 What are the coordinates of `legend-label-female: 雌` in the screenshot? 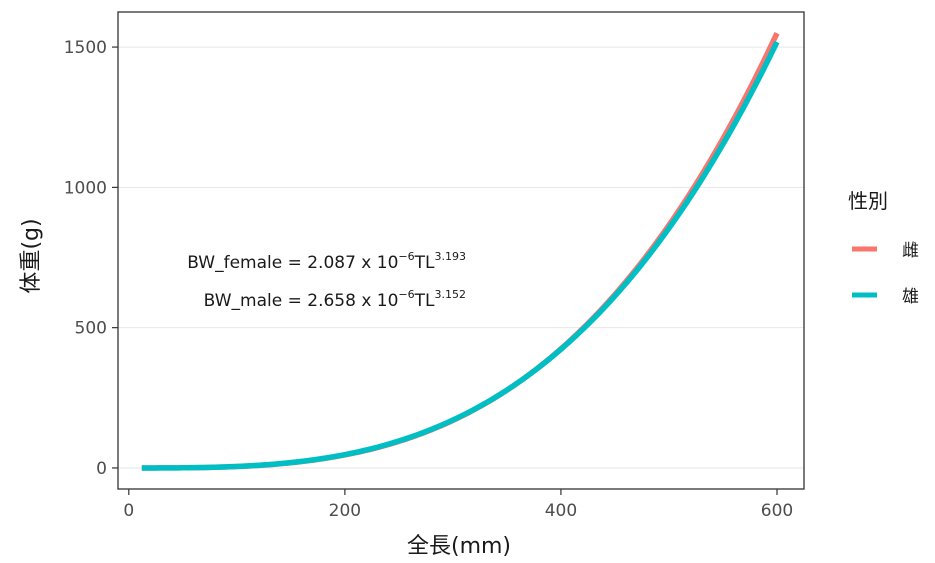 It's located at (910, 251).